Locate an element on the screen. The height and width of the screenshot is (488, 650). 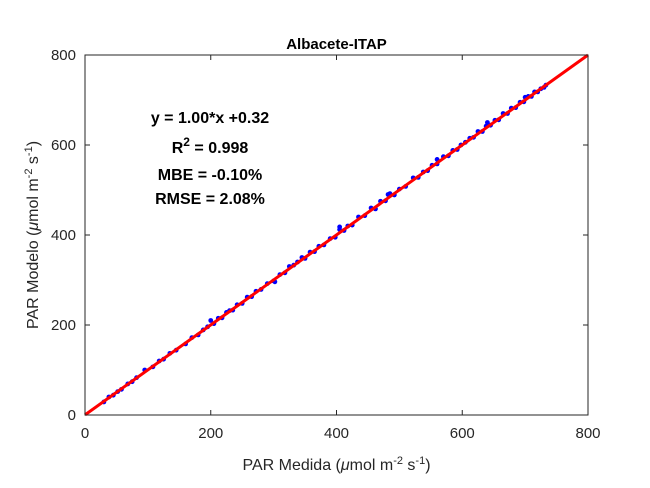
y-tick-label: 200 is located at coordinates (63, 325).